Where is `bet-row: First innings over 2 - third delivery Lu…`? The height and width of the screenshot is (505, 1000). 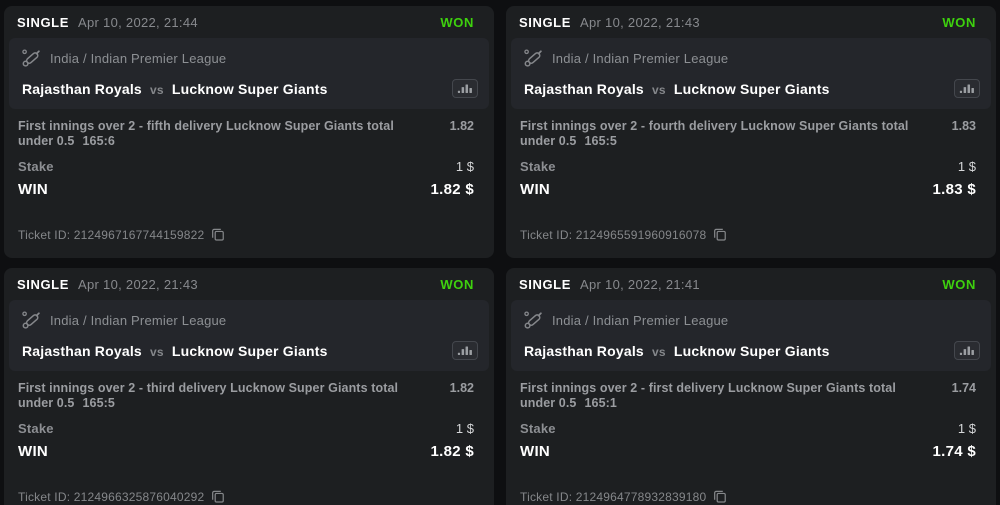
bet-row: First innings over 2 - third delivery Lu… is located at coordinates (246, 396).